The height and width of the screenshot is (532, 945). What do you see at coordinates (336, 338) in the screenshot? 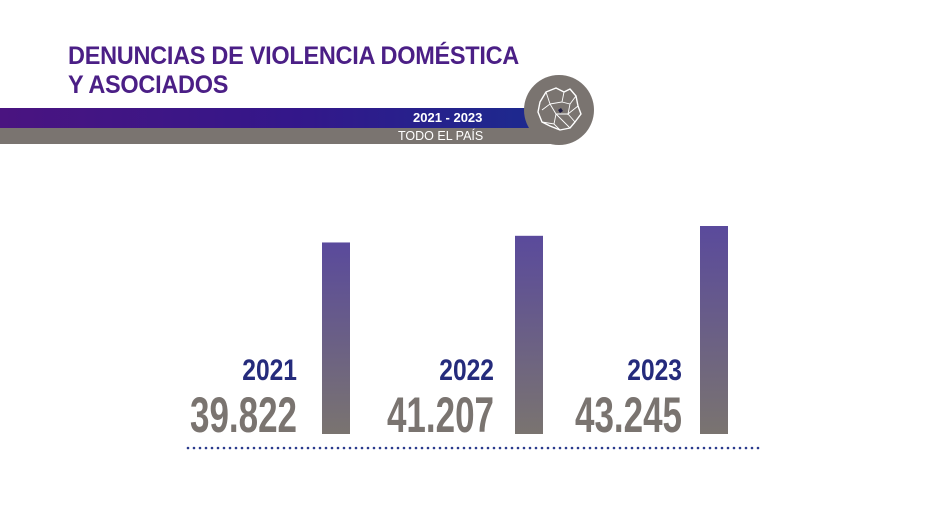
I see `bar-2021` at bounding box center [336, 338].